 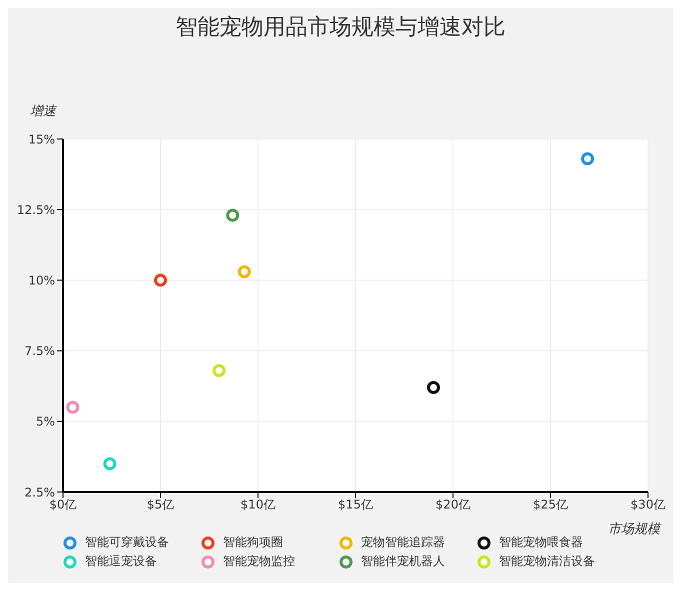 What do you see at coordinates (259, 561) in the screenshot?
I see `legend-label: 智能宠物监控` at bounding box center [259, 561].